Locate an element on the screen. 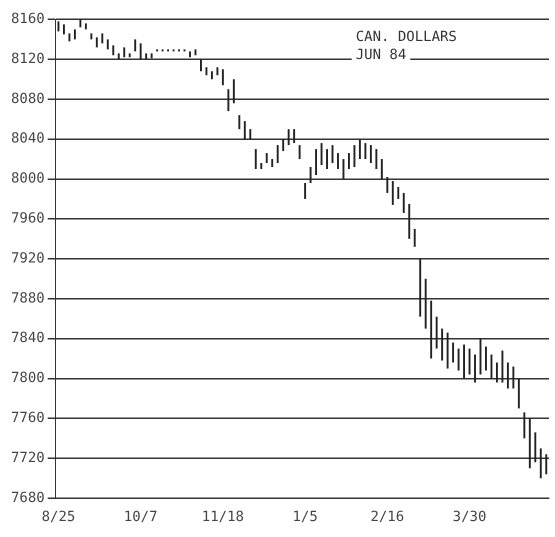  y-tick-label: 7920 is located at coordinates (27, 258).